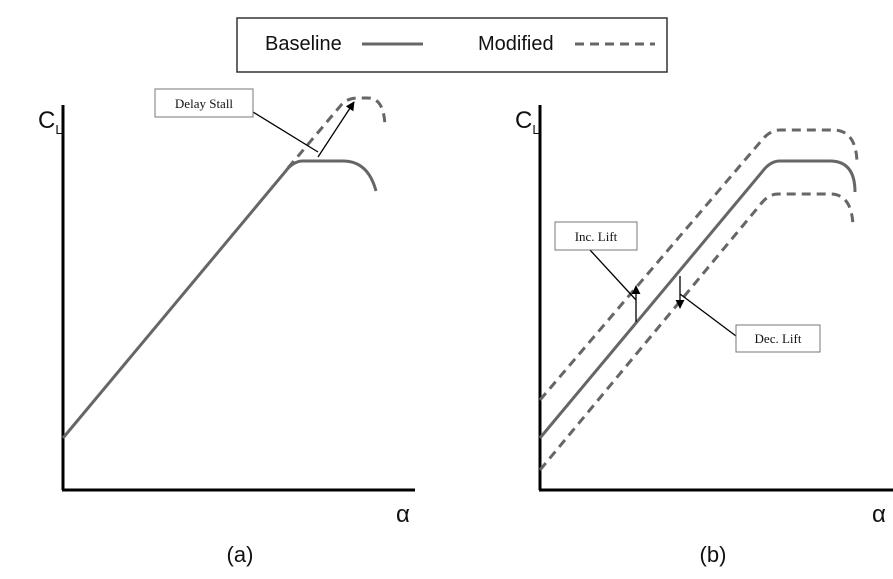  I want to click on annotation: Delay Stall, so click(204, 103).